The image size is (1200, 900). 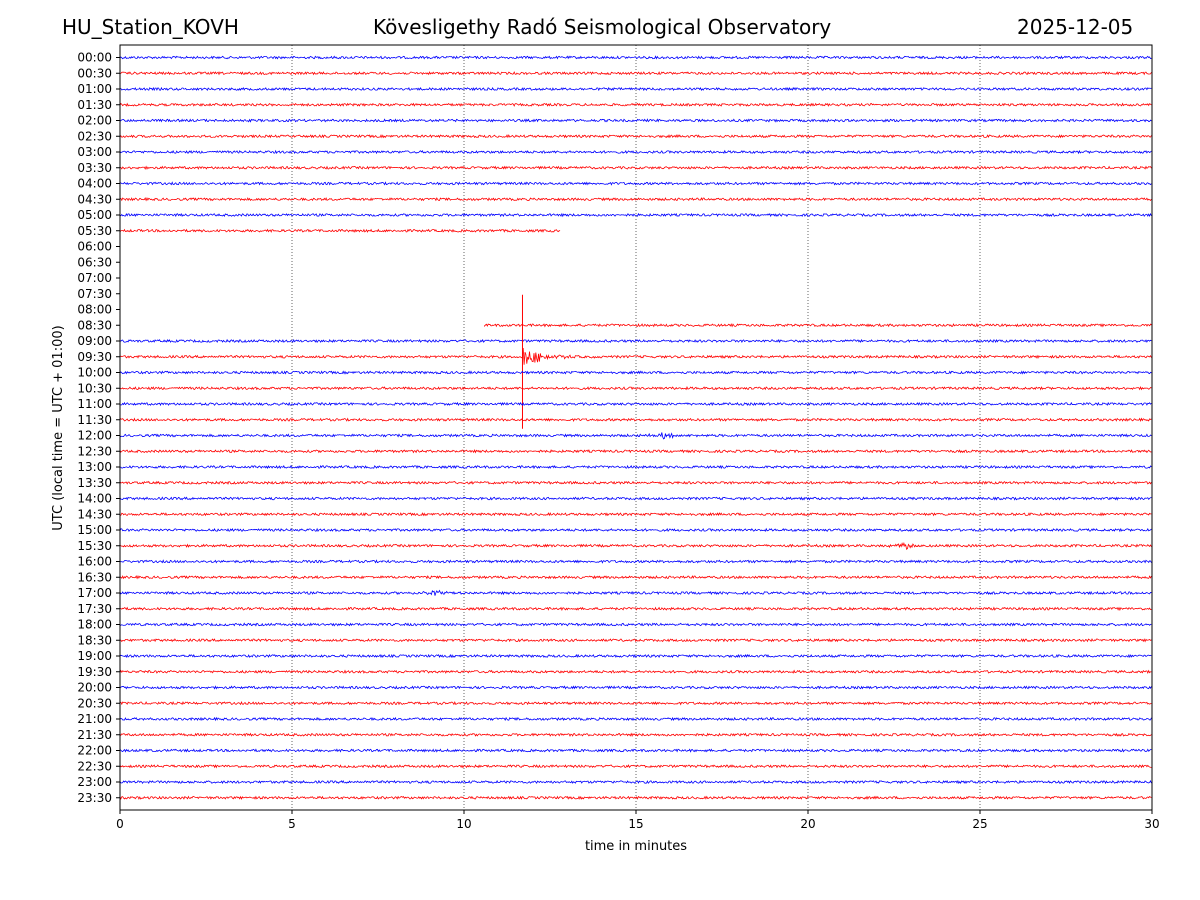 What do you see at coordinates (94, 168) in the screenshot?
I see `y-tick-label: 03:30` at bounding box center [94, 168].